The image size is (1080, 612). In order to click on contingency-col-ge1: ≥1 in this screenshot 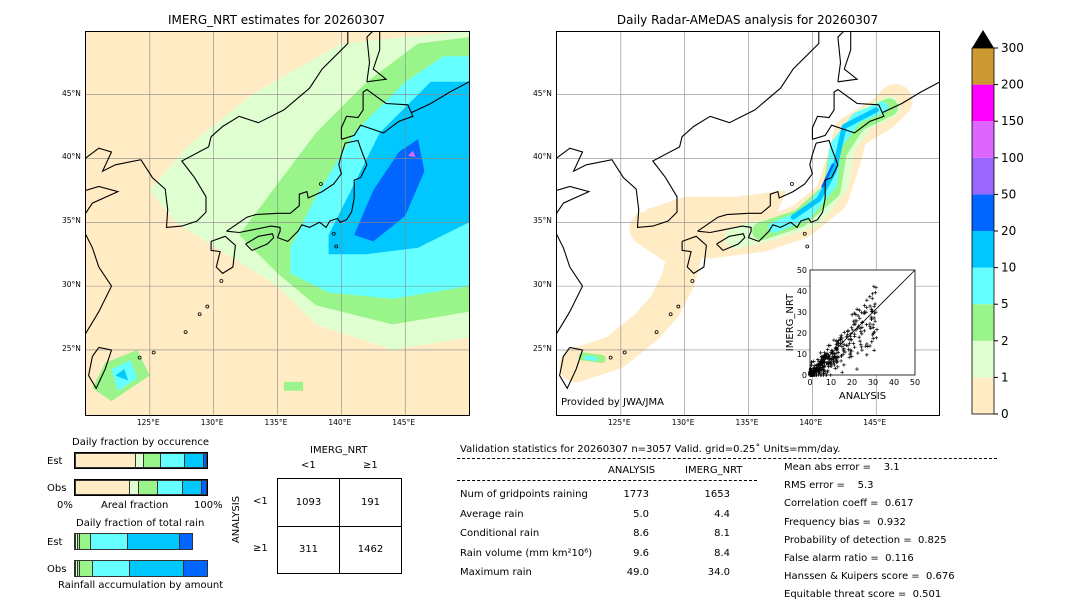, I will do `click(370, 465)`.